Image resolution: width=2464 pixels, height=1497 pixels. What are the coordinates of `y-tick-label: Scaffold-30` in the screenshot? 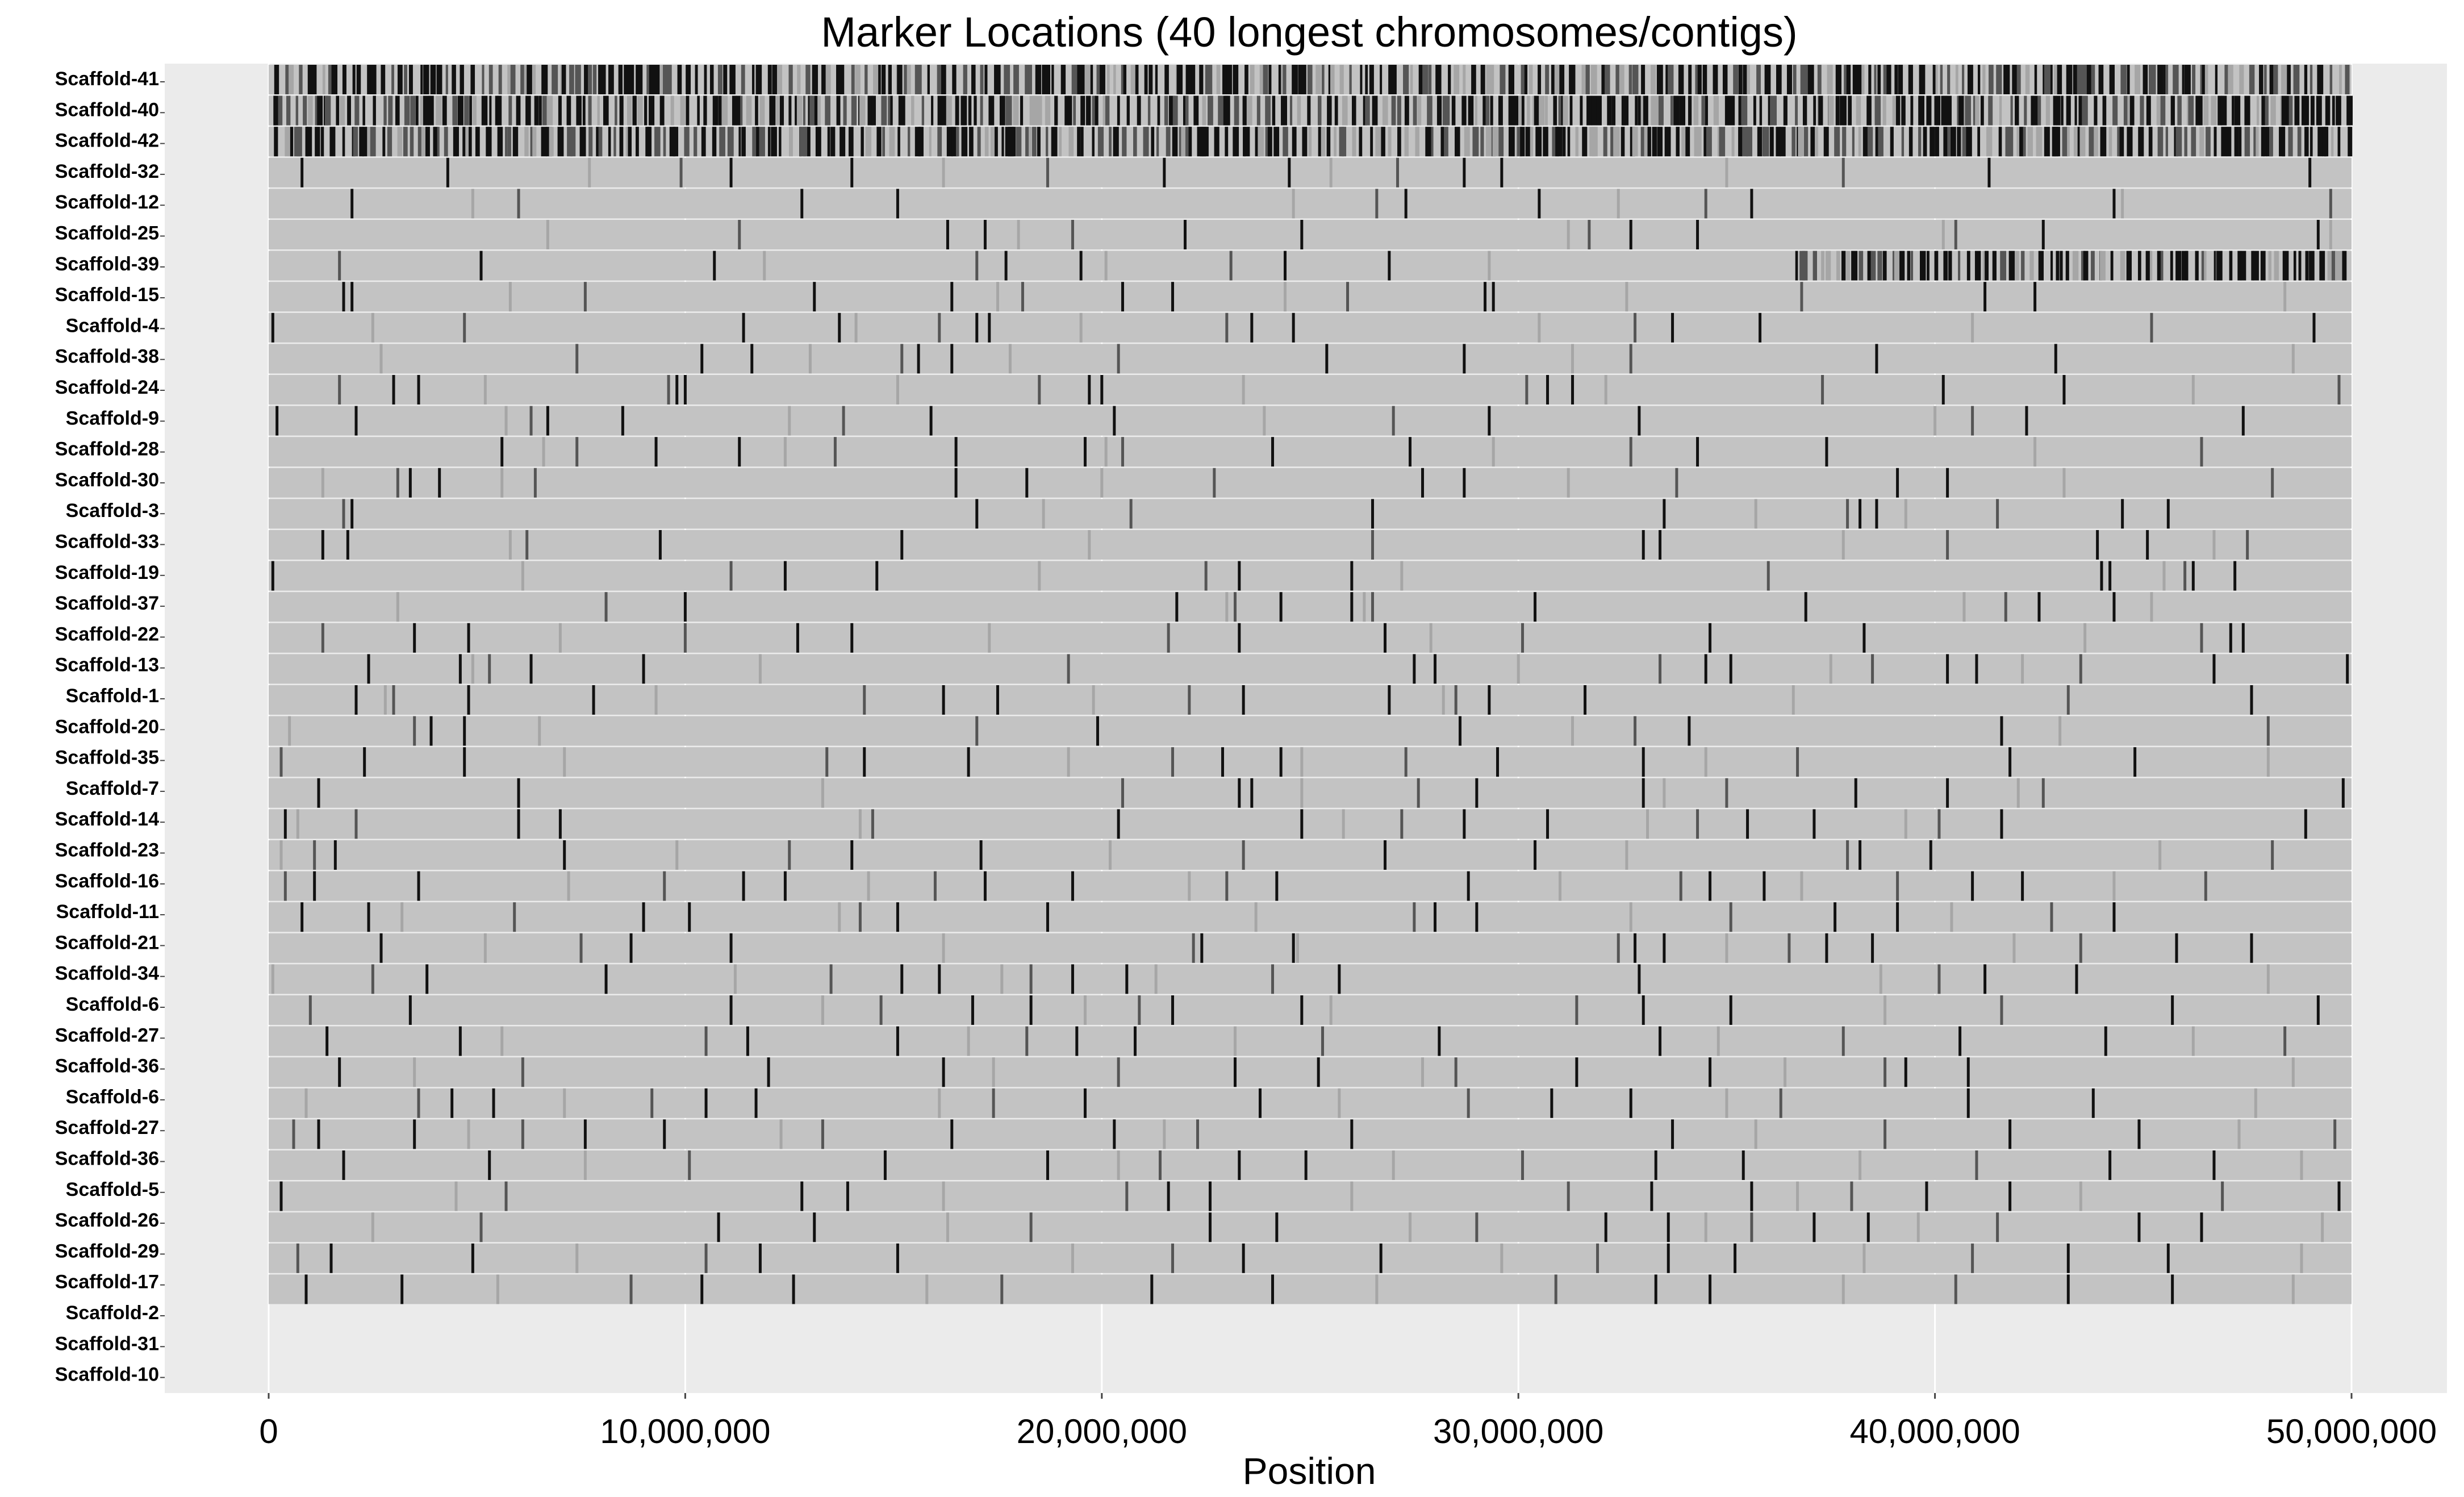 It's located at (107, 480).